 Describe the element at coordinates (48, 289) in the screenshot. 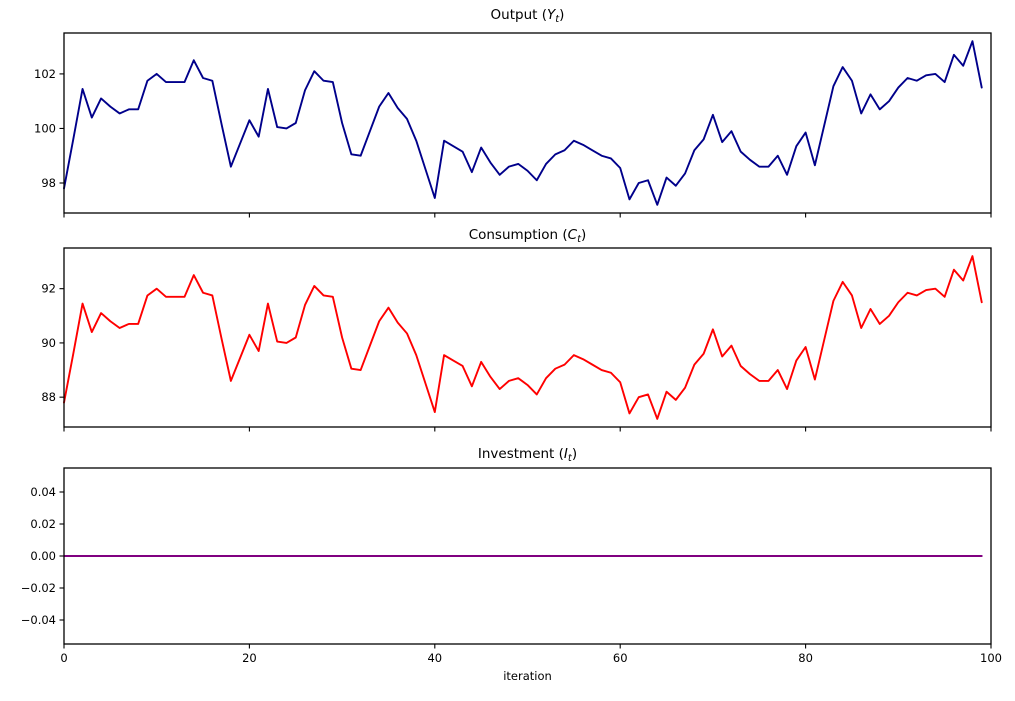

I see `y-tick-label: 92` at that location.